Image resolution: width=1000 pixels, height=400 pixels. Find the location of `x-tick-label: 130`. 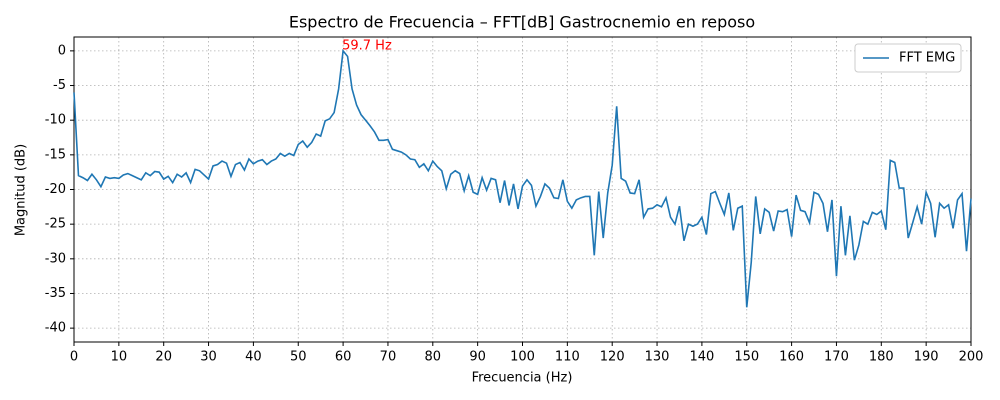

x-tick-label: 130 is located at coordinates (657, 357).